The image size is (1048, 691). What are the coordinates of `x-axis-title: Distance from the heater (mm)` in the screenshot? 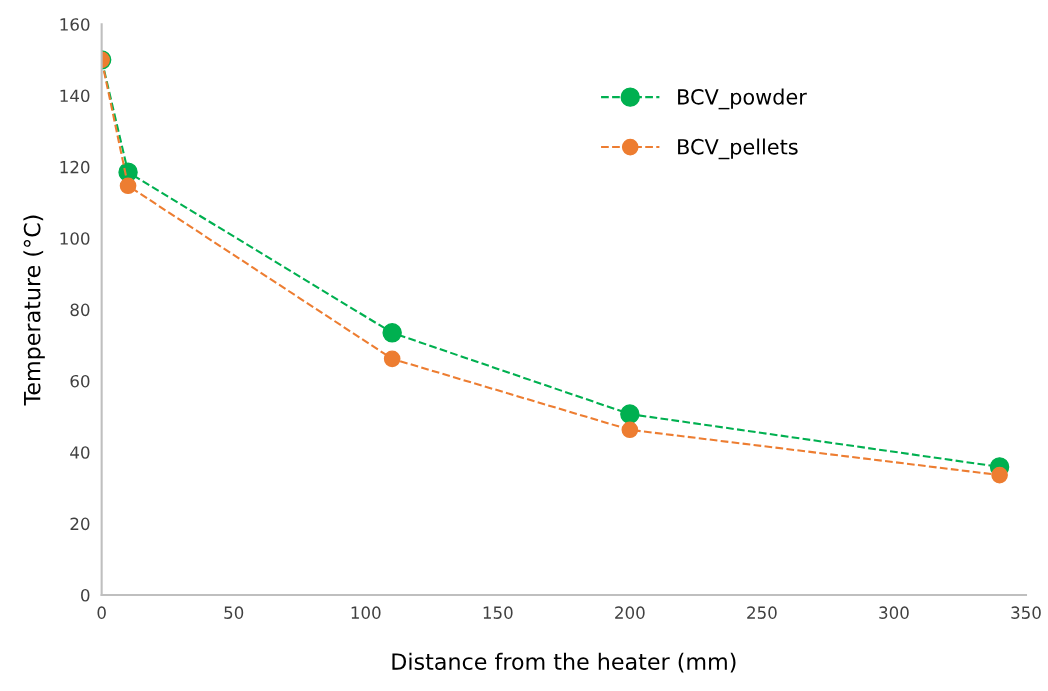 It's located at (564, 662).